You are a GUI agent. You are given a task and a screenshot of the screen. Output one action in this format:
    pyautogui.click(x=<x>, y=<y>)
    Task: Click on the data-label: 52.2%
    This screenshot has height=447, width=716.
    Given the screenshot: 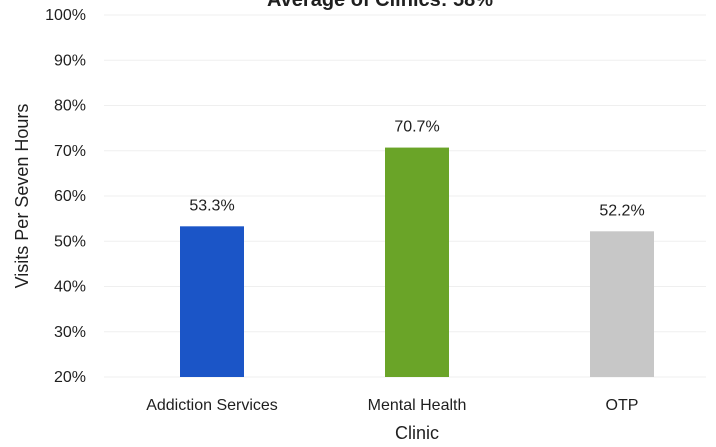 What is the action you would take?
    pyautogui.click(x=621, y=210)
    